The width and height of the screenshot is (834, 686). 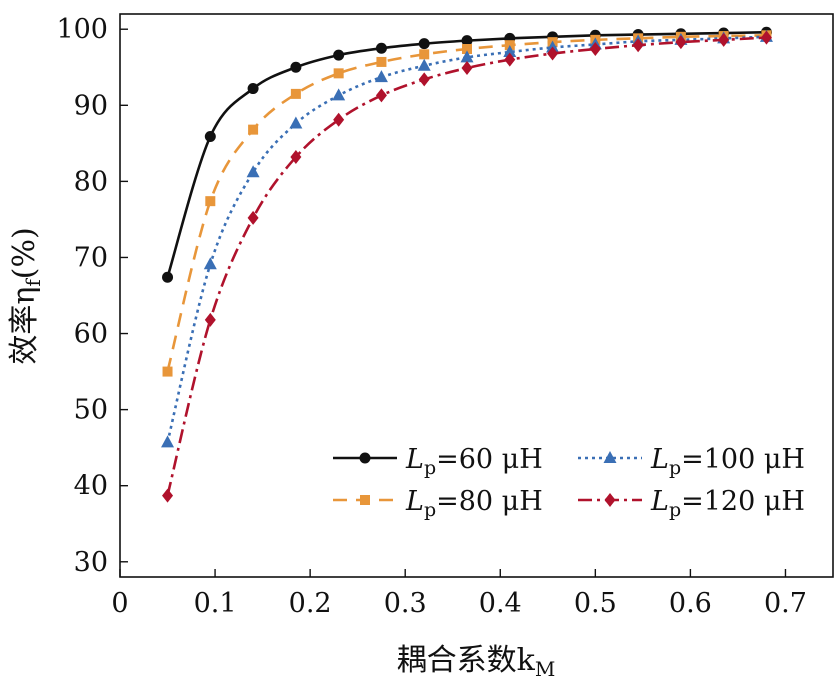 What do you see at coordinates (785, 603) in the screenshot?
I see `x-tick-label: 0.7` at bounding box center [785, 603].